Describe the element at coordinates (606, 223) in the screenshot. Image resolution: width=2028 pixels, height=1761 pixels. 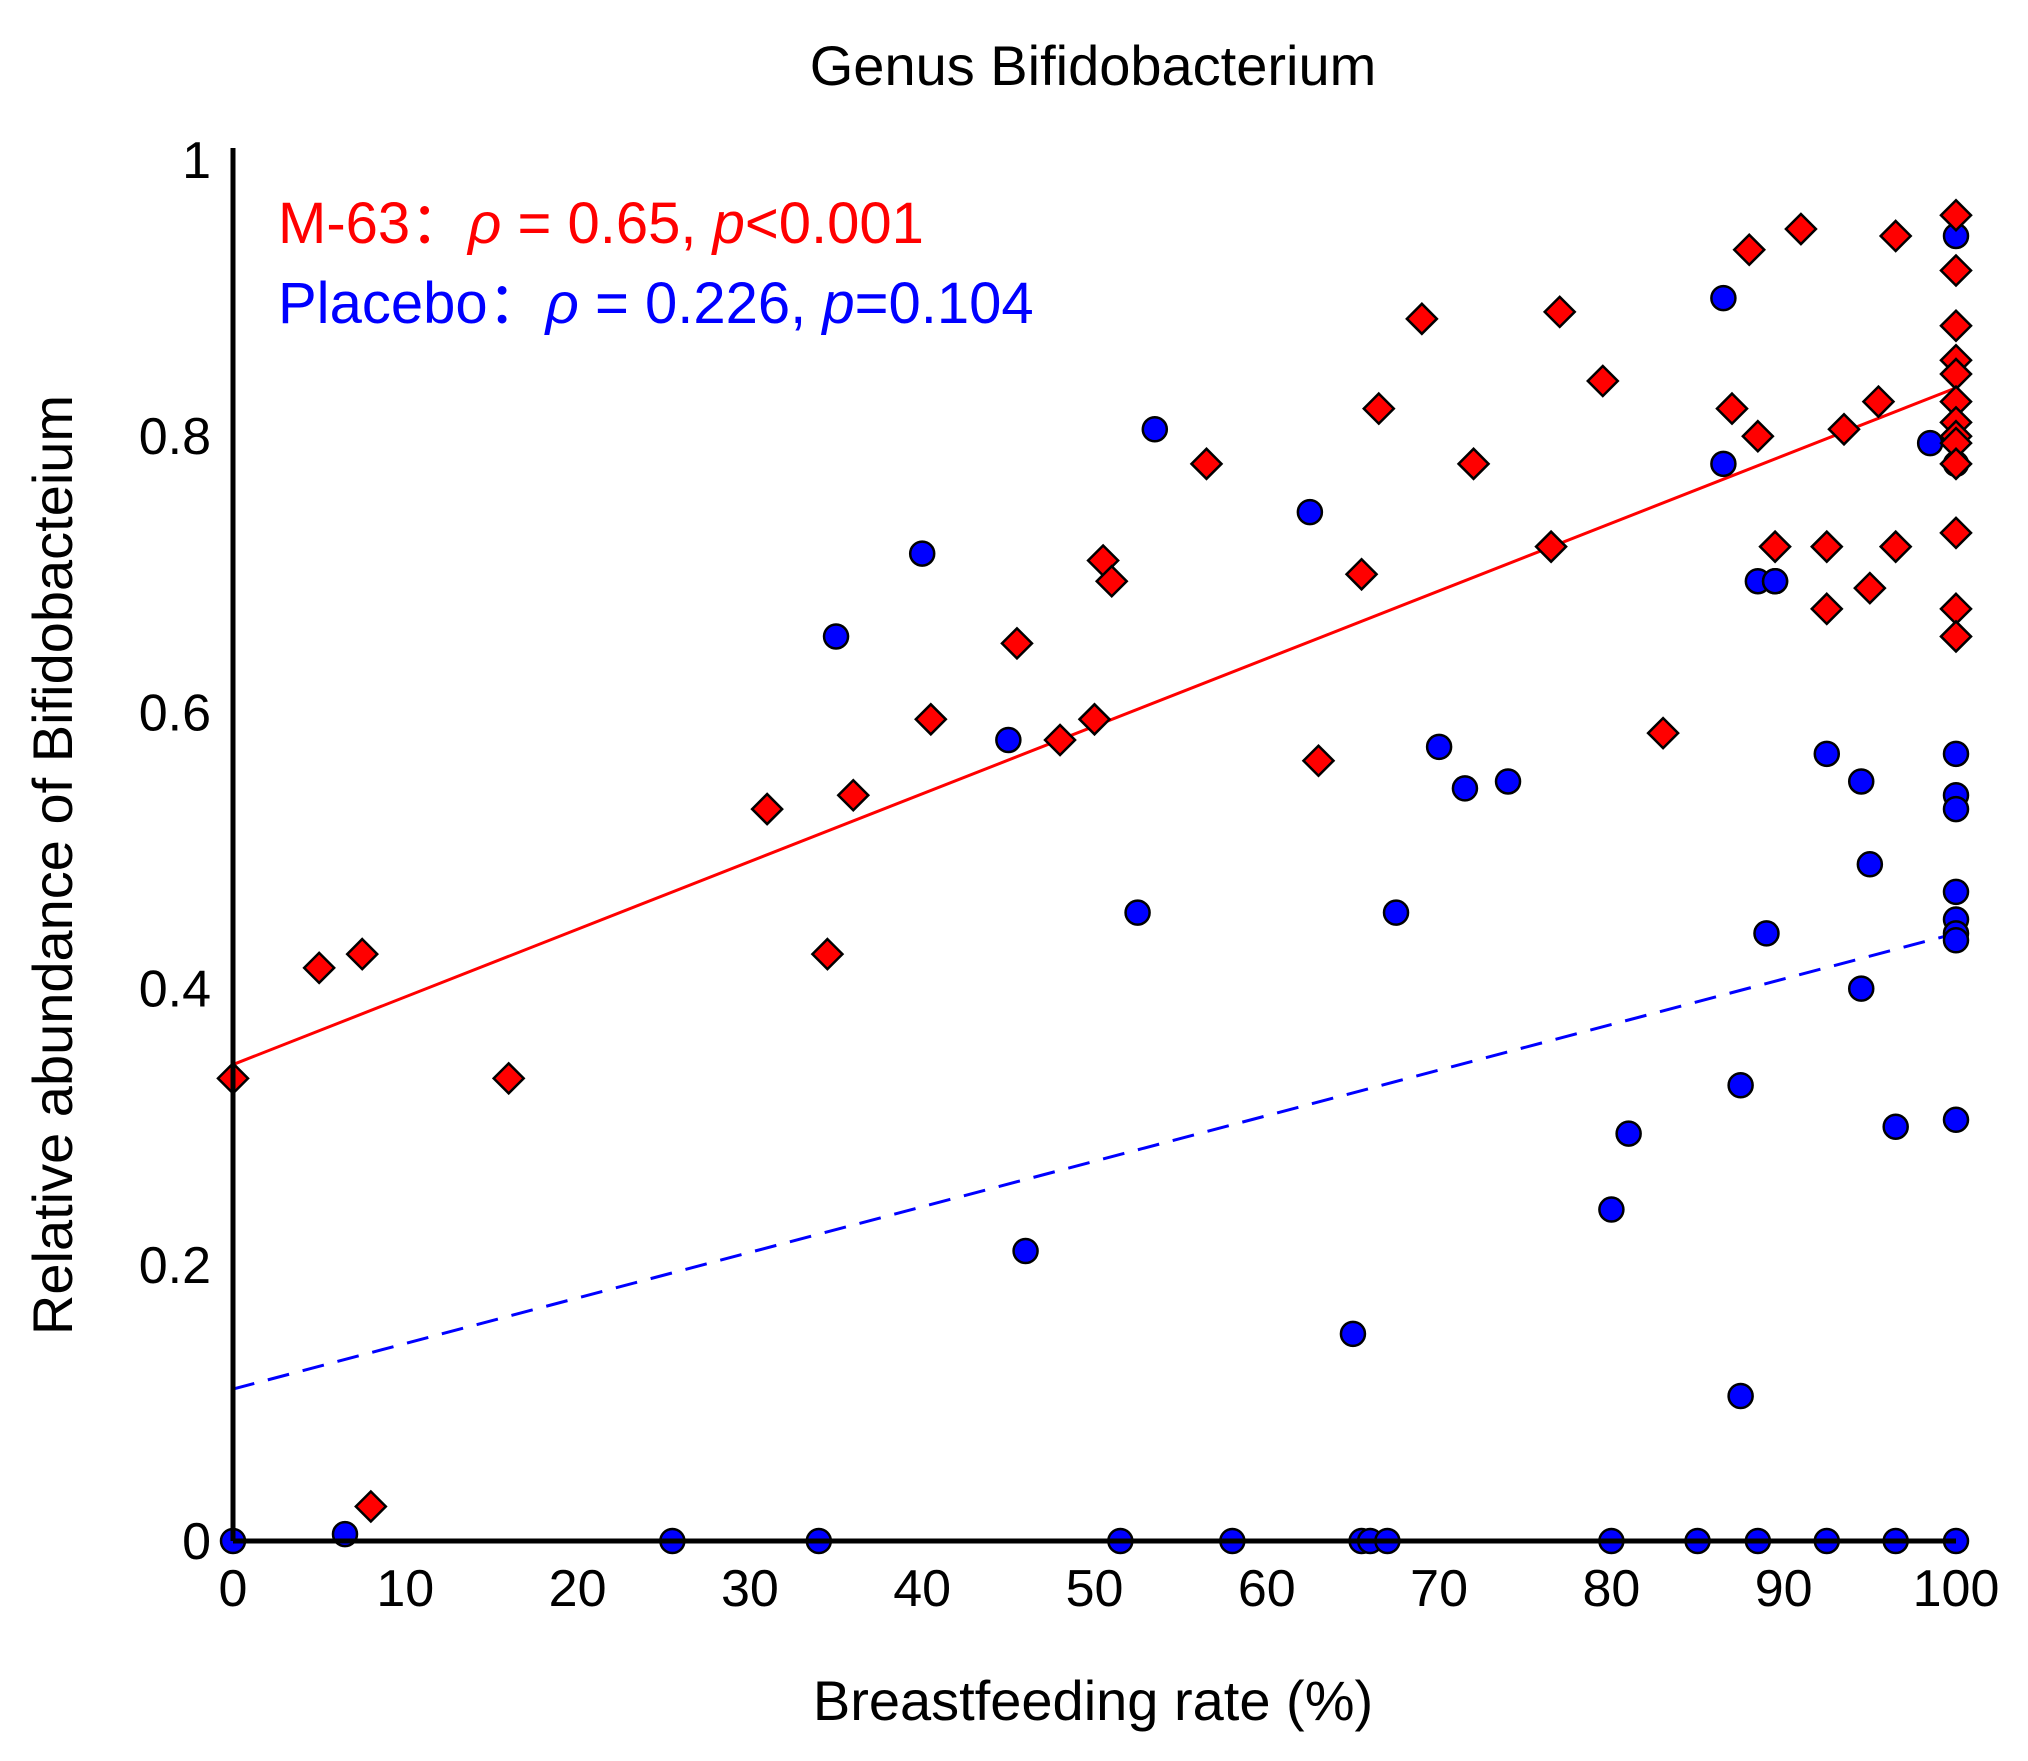
I see `annotation-m63-rho-text: = 0.65,` at that location.